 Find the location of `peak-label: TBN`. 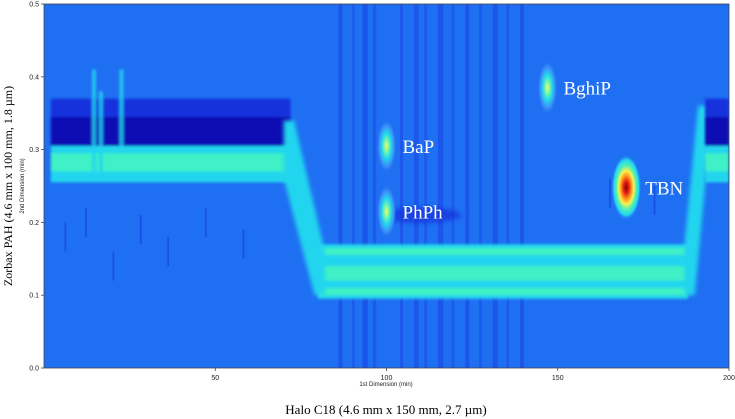

peak-label: TBN is located at coordinates (664, 188).